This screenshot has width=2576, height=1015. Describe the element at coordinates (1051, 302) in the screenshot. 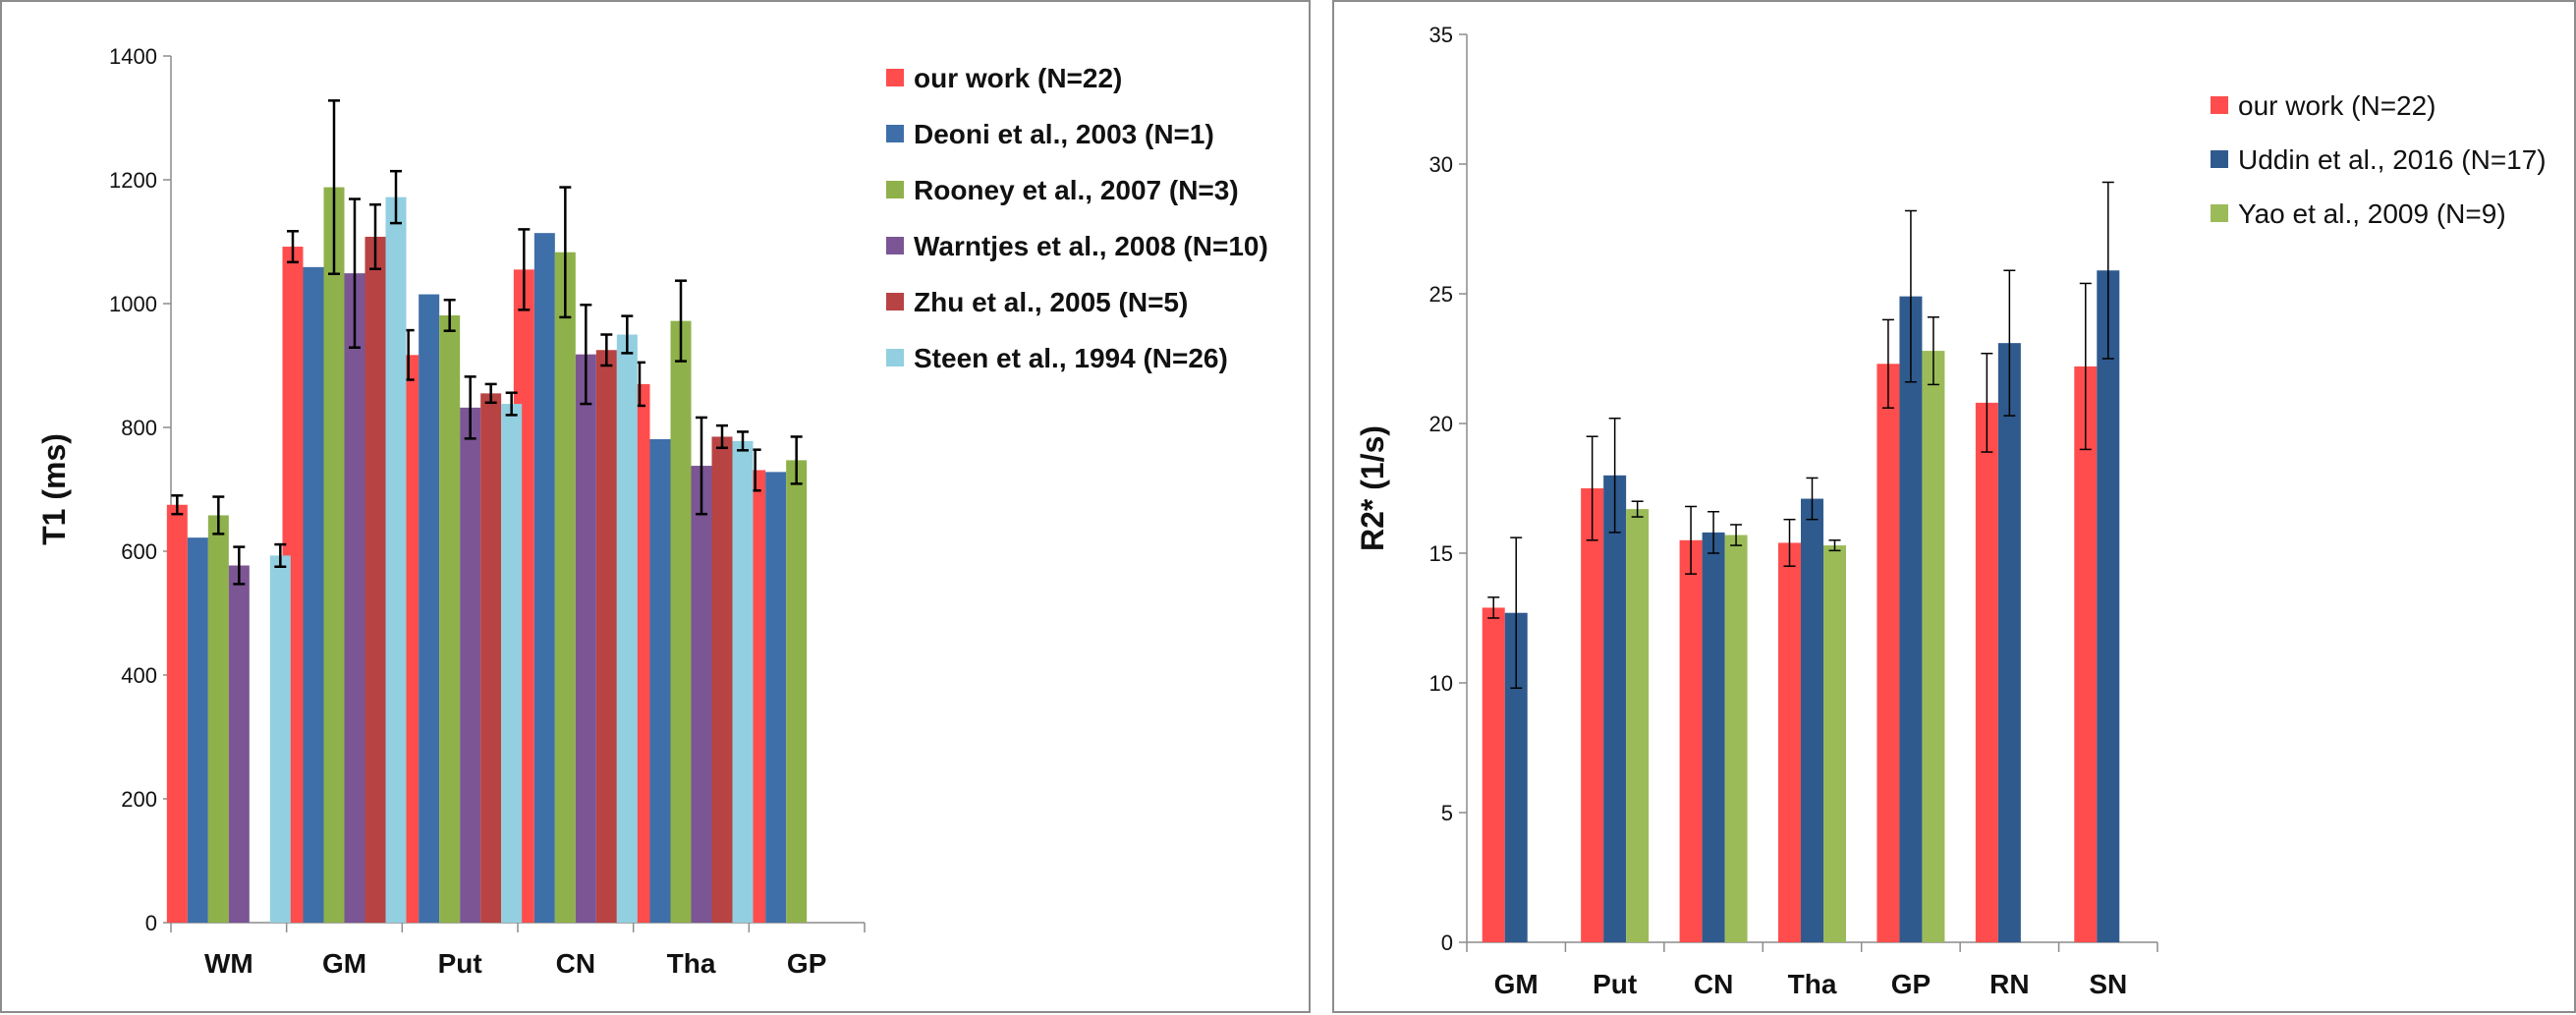

I see `legend-label: Zhu et al., 2005 (N=5)` at that location.